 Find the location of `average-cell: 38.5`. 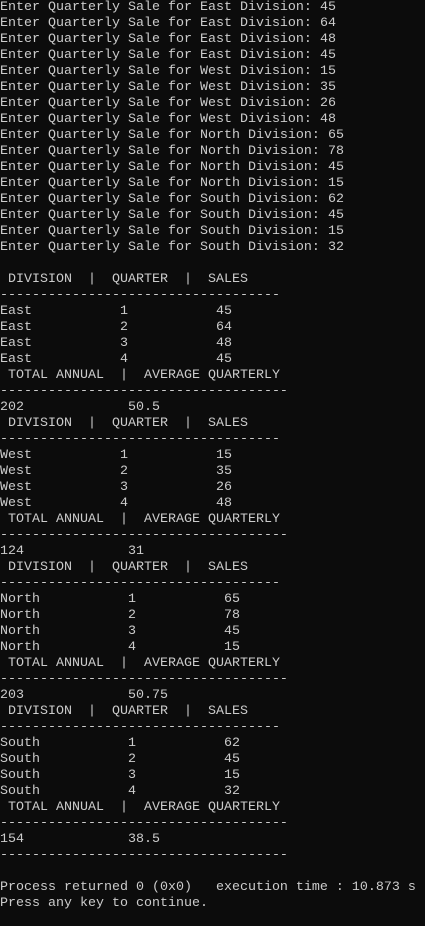

average-cell: 38.5 is located at coordinates (144, 839).